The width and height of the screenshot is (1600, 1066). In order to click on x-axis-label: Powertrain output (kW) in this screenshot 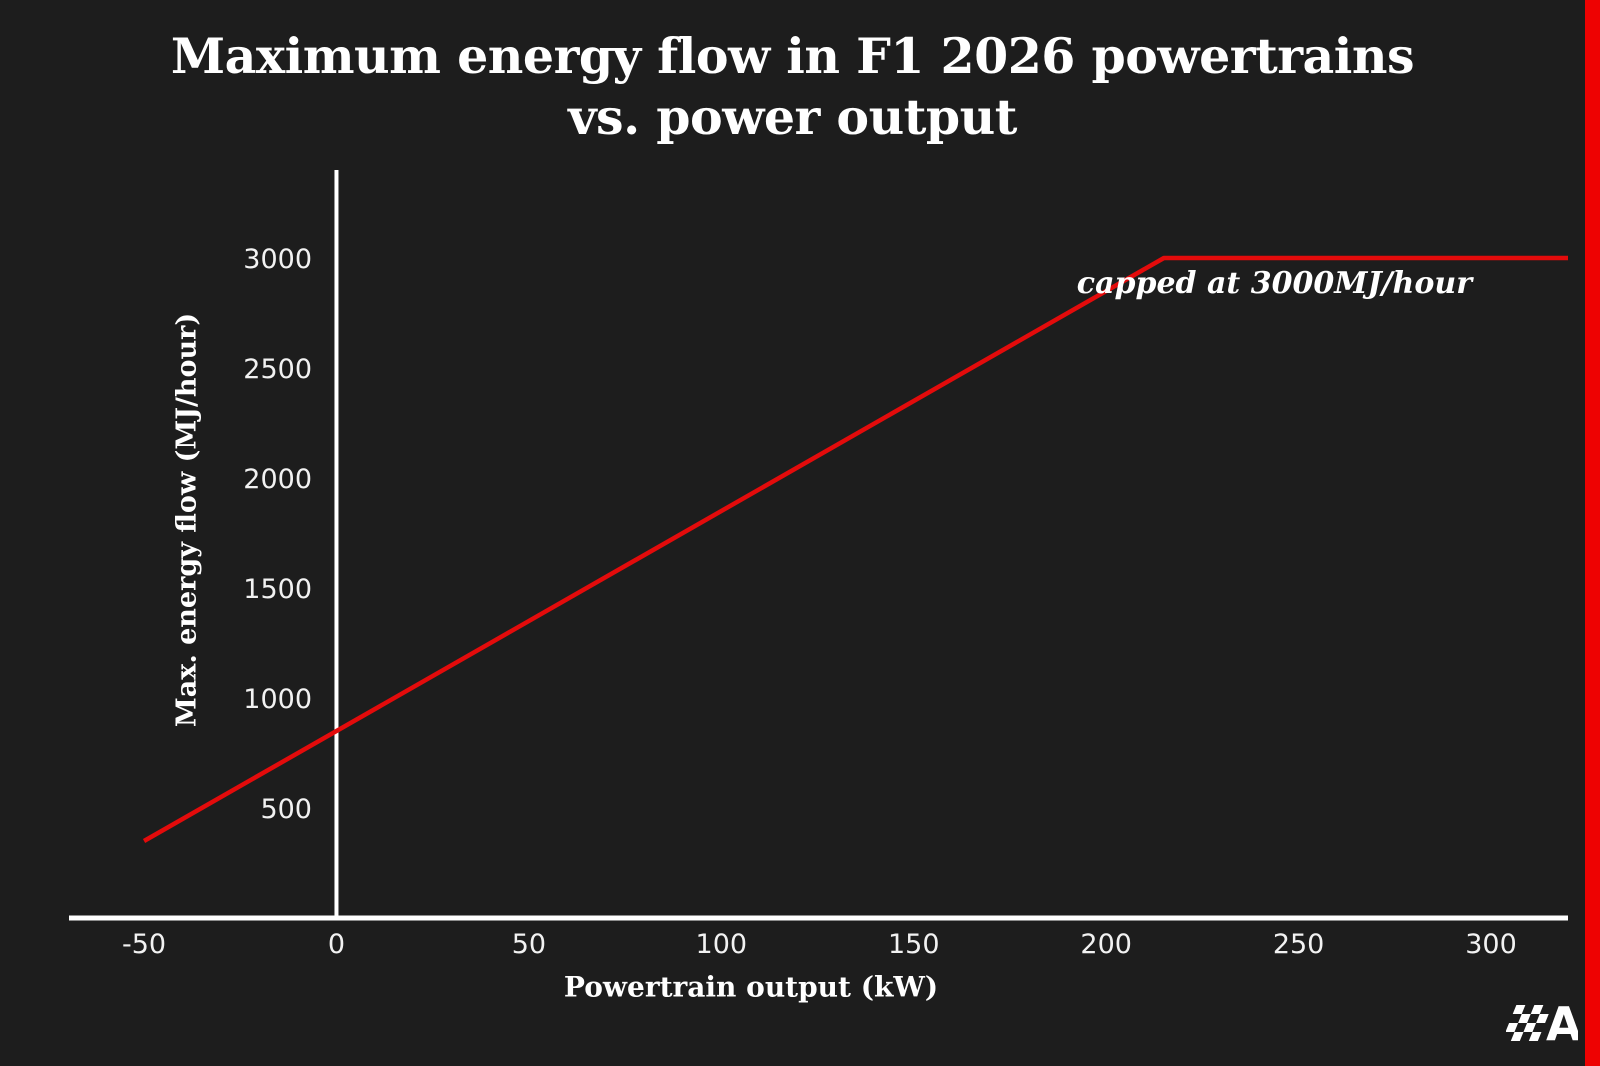, I will do `click(751, 987)`.